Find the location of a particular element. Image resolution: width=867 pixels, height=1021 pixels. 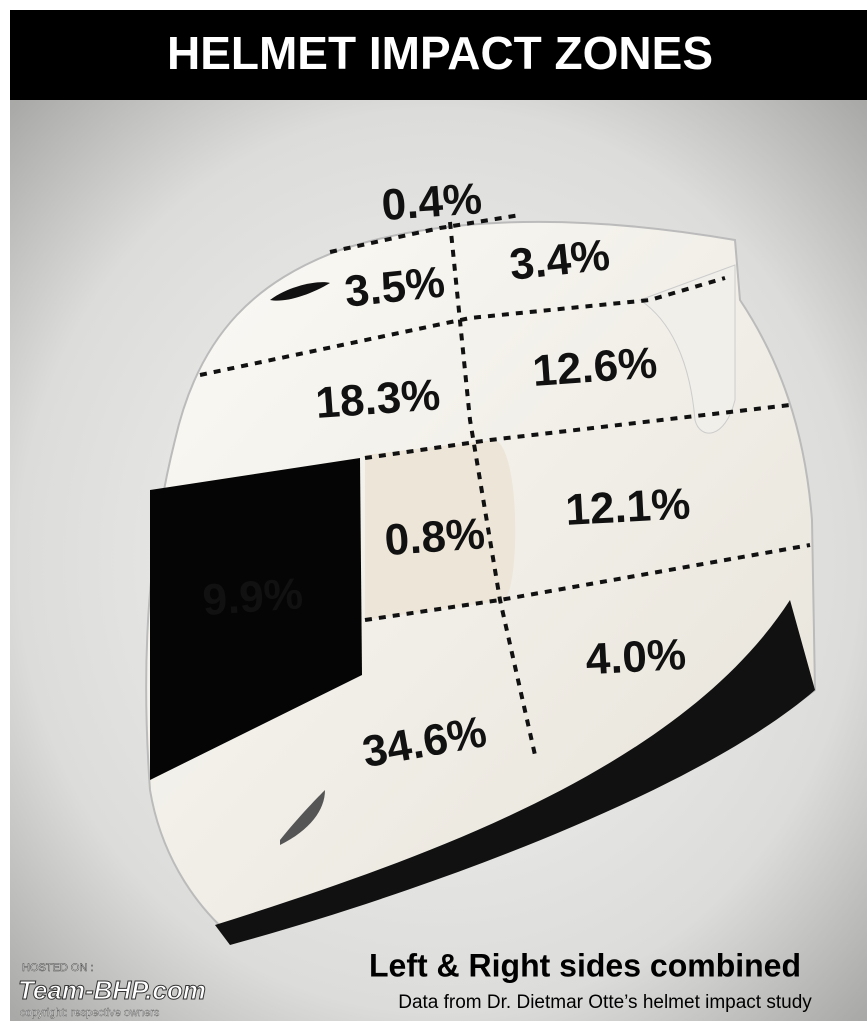

face-opening is located at coordinates (440, 530).